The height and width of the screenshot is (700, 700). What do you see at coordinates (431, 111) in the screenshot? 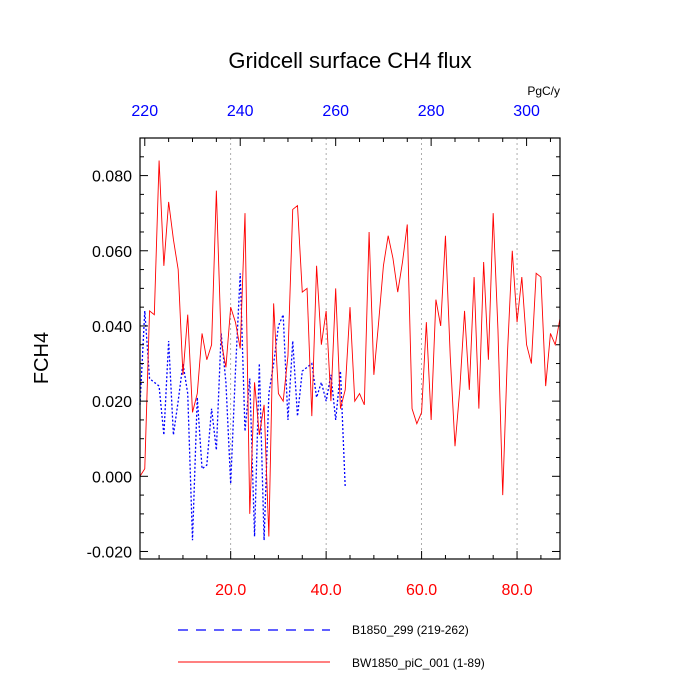
I see `x-top-tick-label: 280` at bounding box center [431, 111].